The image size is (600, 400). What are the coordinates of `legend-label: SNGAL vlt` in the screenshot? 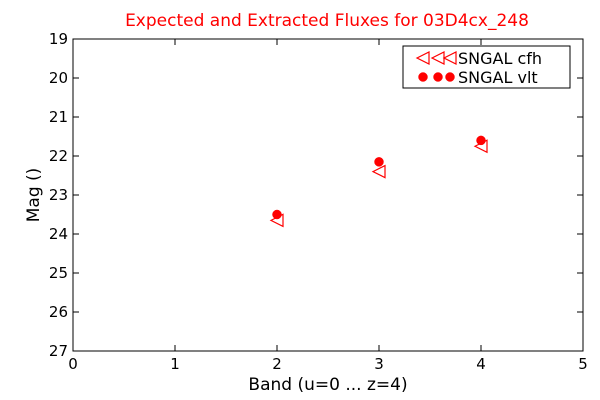 It's located at (498, 77).